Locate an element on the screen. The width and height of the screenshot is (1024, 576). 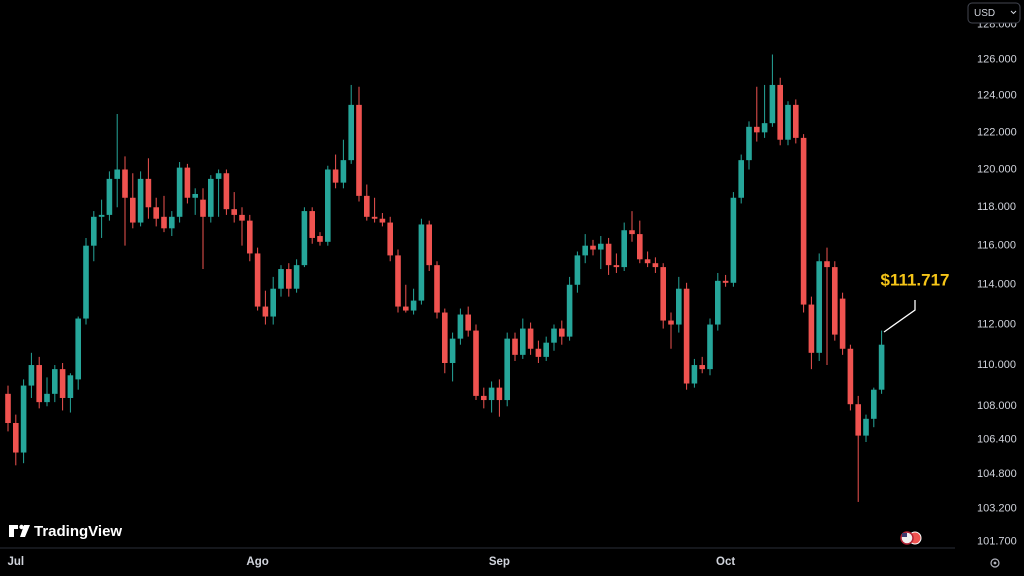
y-tick-label: 110.000 is located at coordinates (996, 365).